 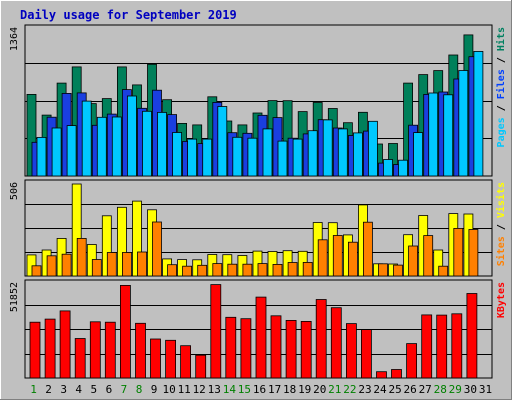 I want to click on x-tick-label: 15, so click(x=244, y=389).